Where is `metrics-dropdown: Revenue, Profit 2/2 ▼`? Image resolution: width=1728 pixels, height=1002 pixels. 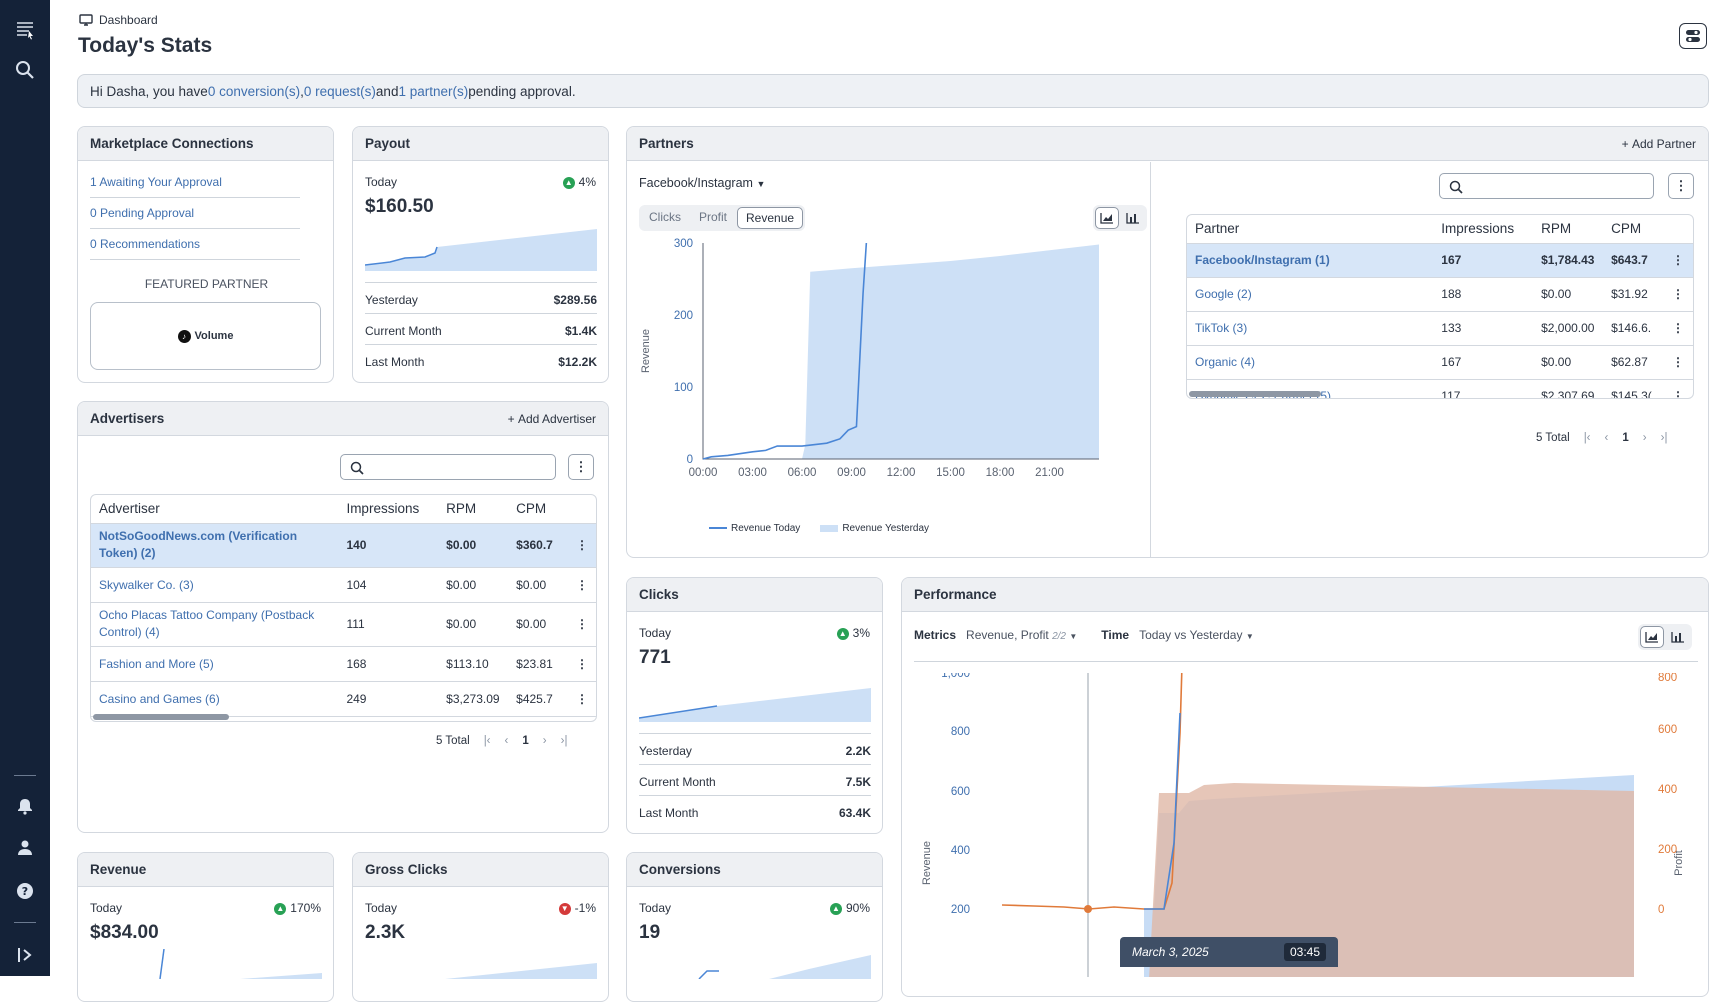
metrics-dropdown: Revenue, Profit 2/2 ▼ is located at coordinates (1022, 635).